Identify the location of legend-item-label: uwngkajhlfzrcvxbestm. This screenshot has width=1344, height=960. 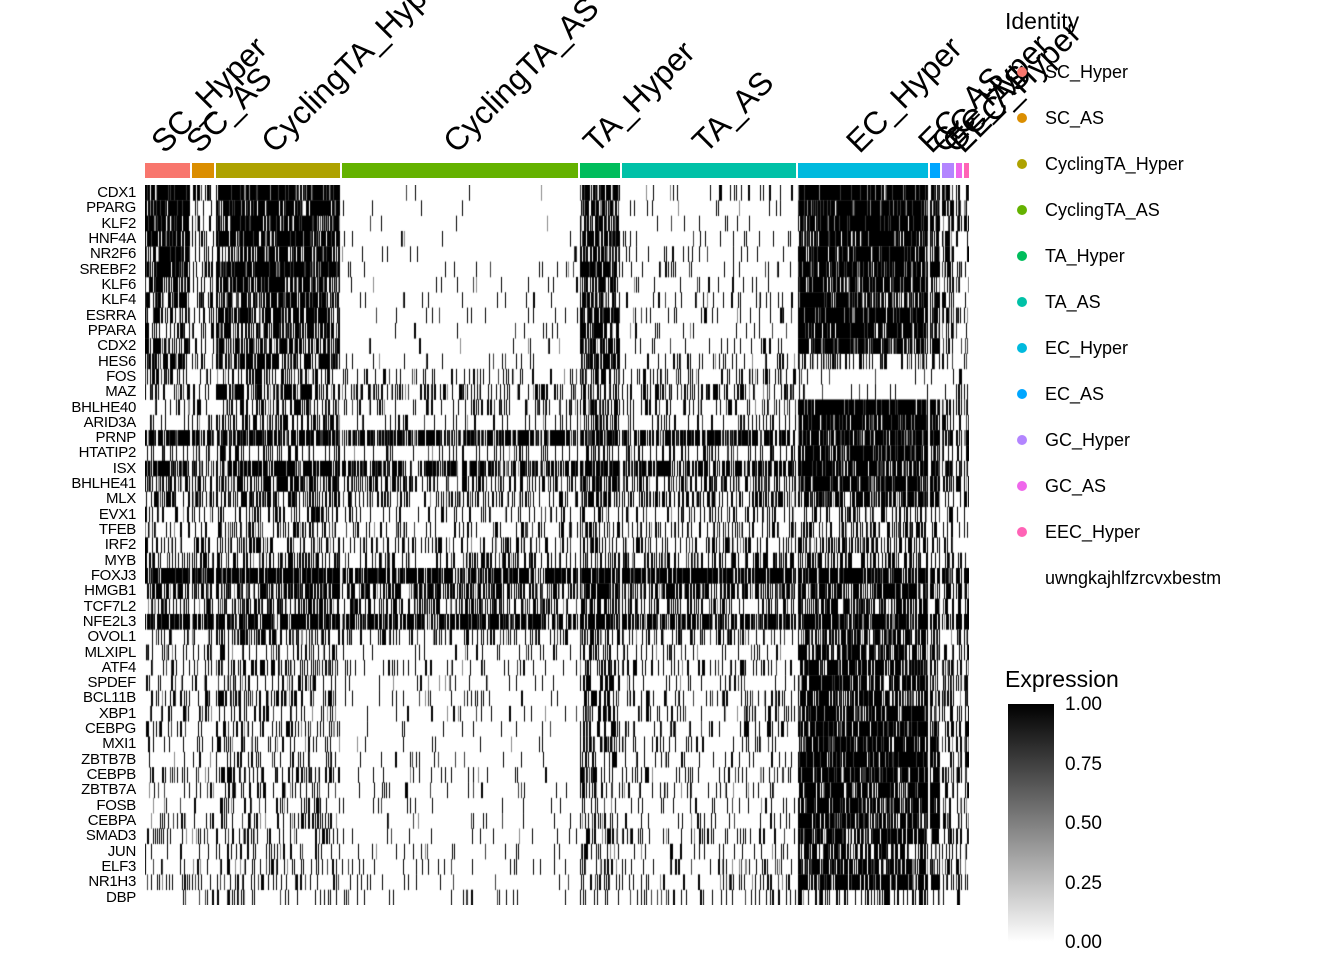
(1133, 577).